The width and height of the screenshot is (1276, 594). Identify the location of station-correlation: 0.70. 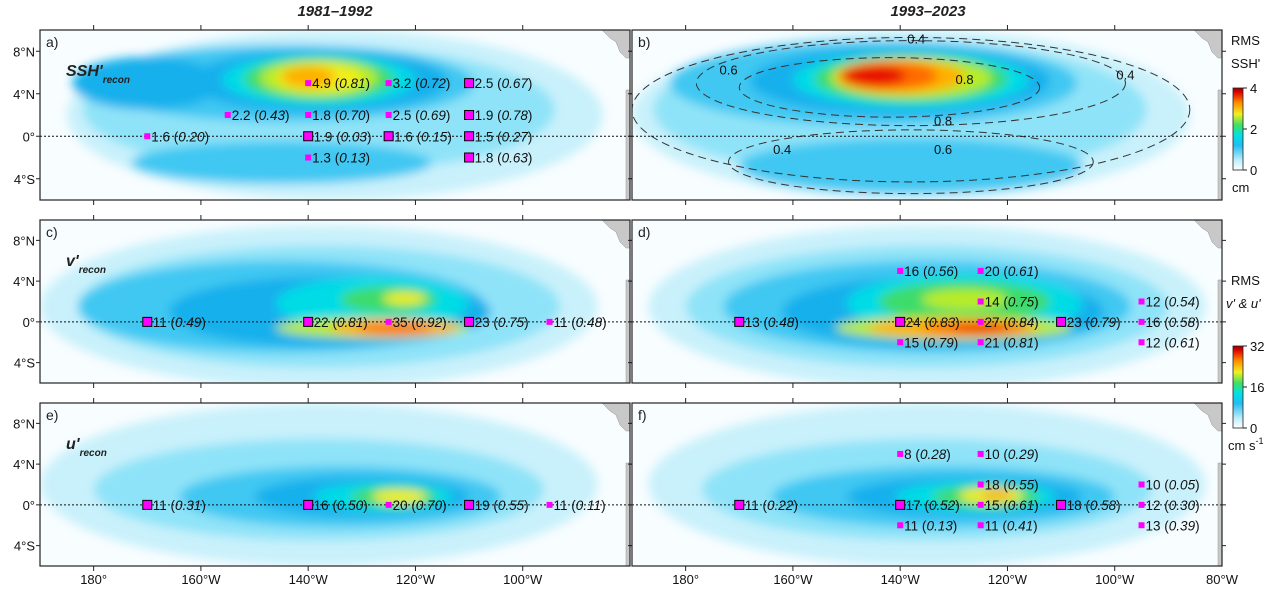
(429, 505).